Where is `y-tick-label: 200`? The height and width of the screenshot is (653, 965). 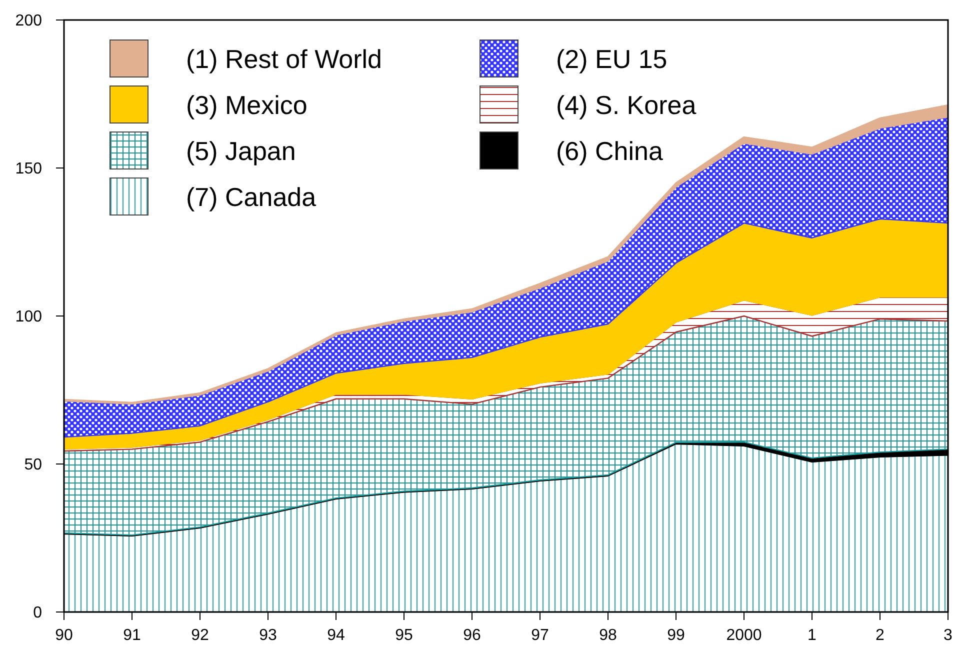 y-tick-label: 200 is located at coordinates (28, 21).